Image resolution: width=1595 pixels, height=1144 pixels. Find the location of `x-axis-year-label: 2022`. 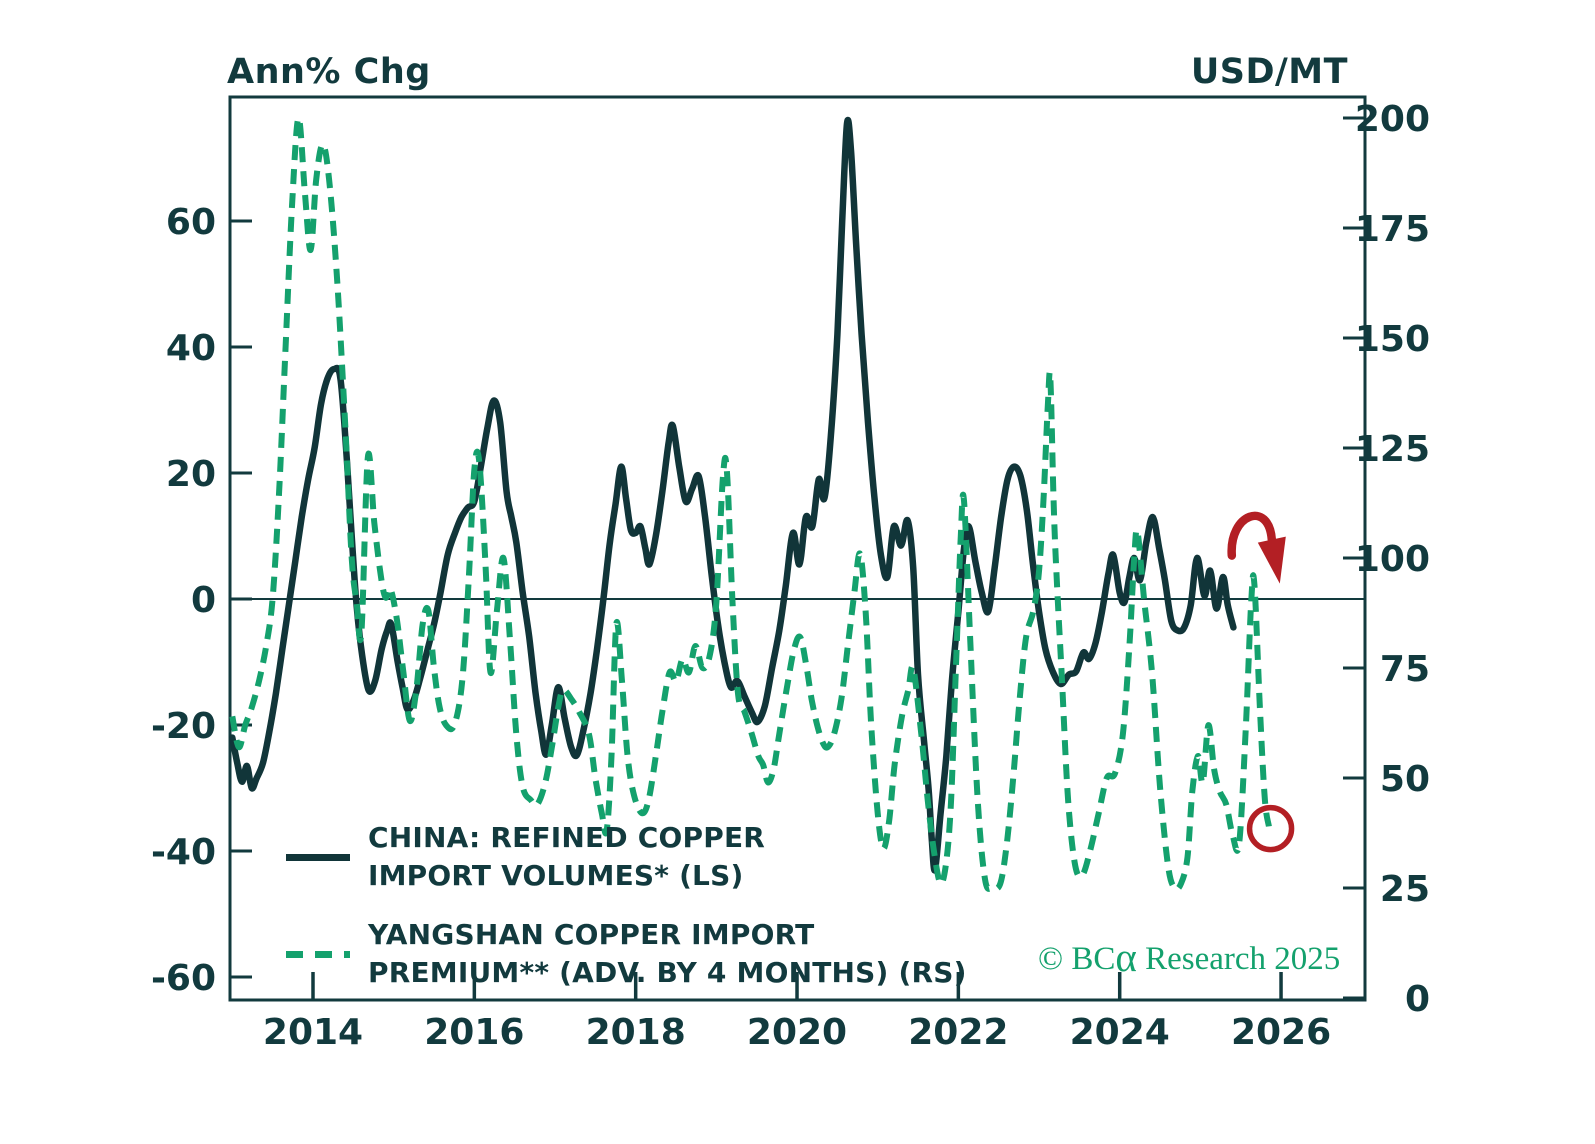

x-axis-year-label: 2022 is located at coordinates (958, 1032).